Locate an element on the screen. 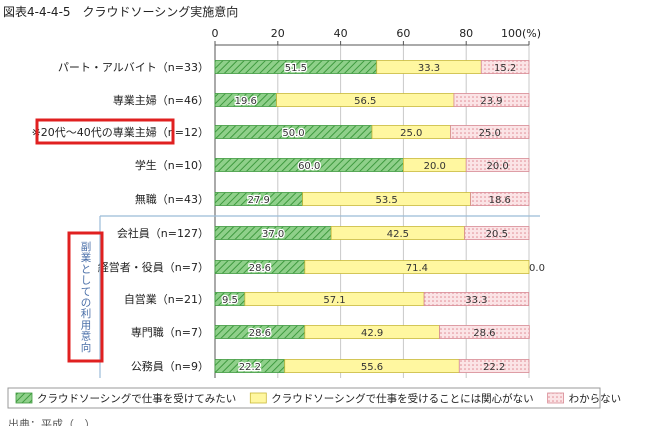 The image size is (650, 426). footnote: 出典：平成（...） is located at coordinates (52, 421).